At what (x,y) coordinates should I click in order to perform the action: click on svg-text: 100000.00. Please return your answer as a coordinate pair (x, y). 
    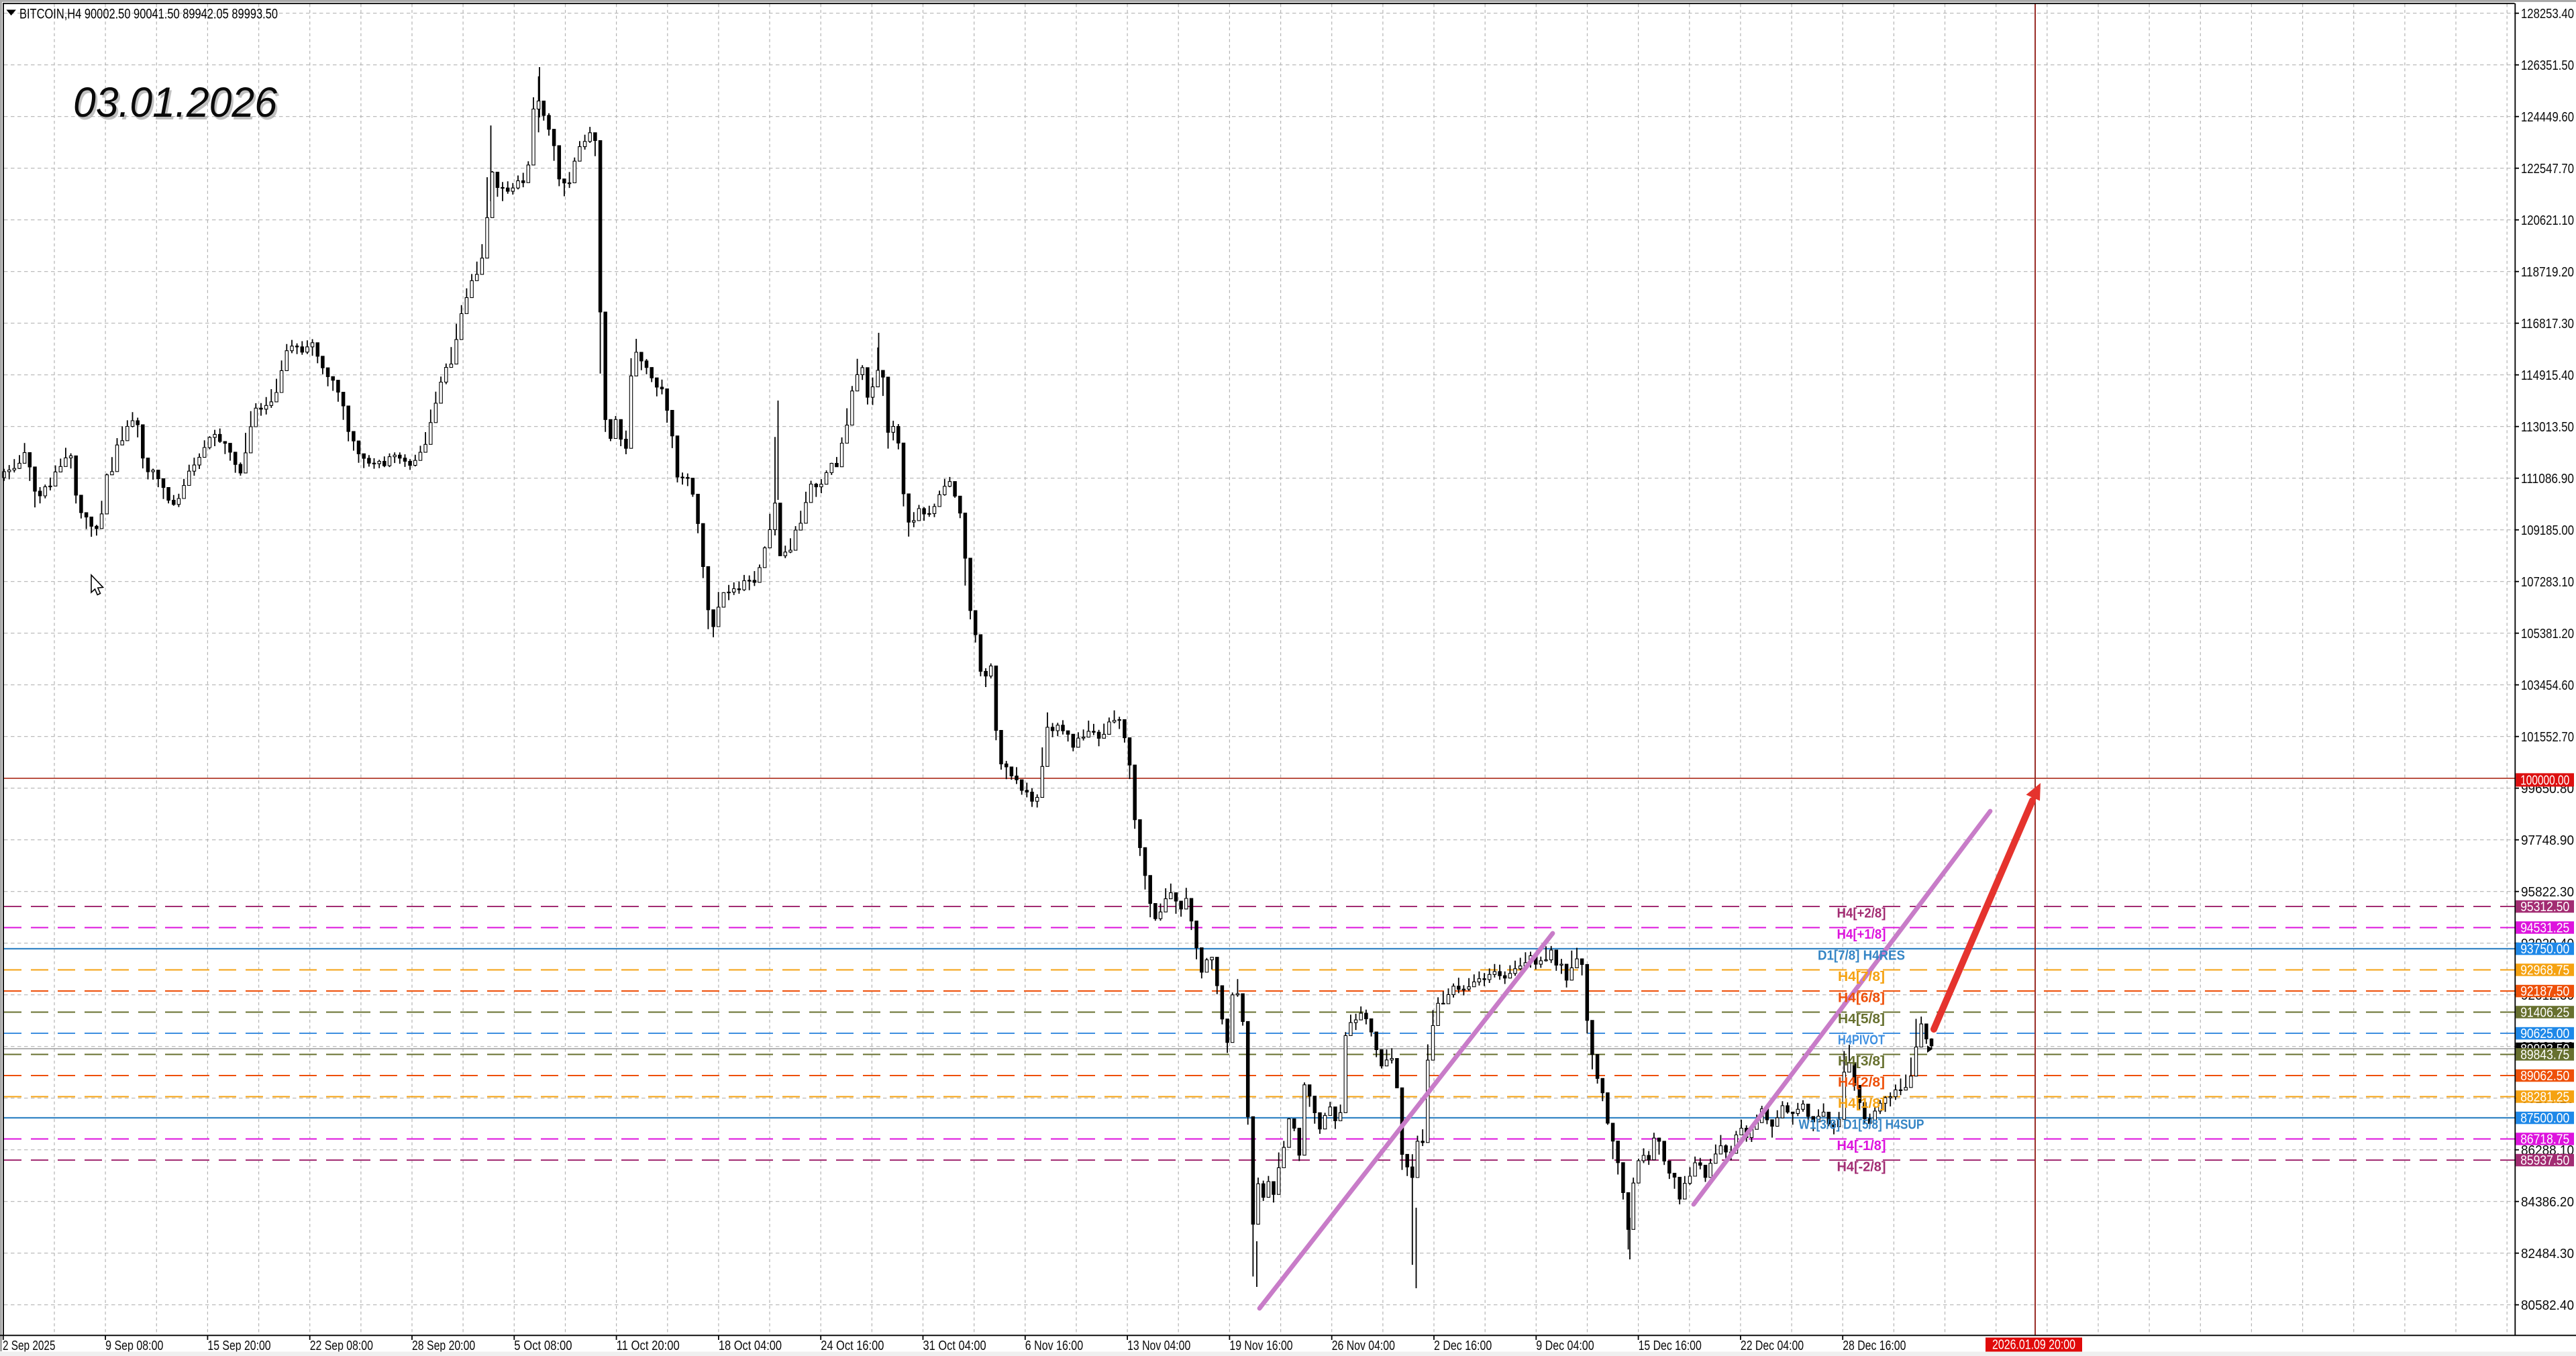
    Looking at the image, I should click on (2544, 781).